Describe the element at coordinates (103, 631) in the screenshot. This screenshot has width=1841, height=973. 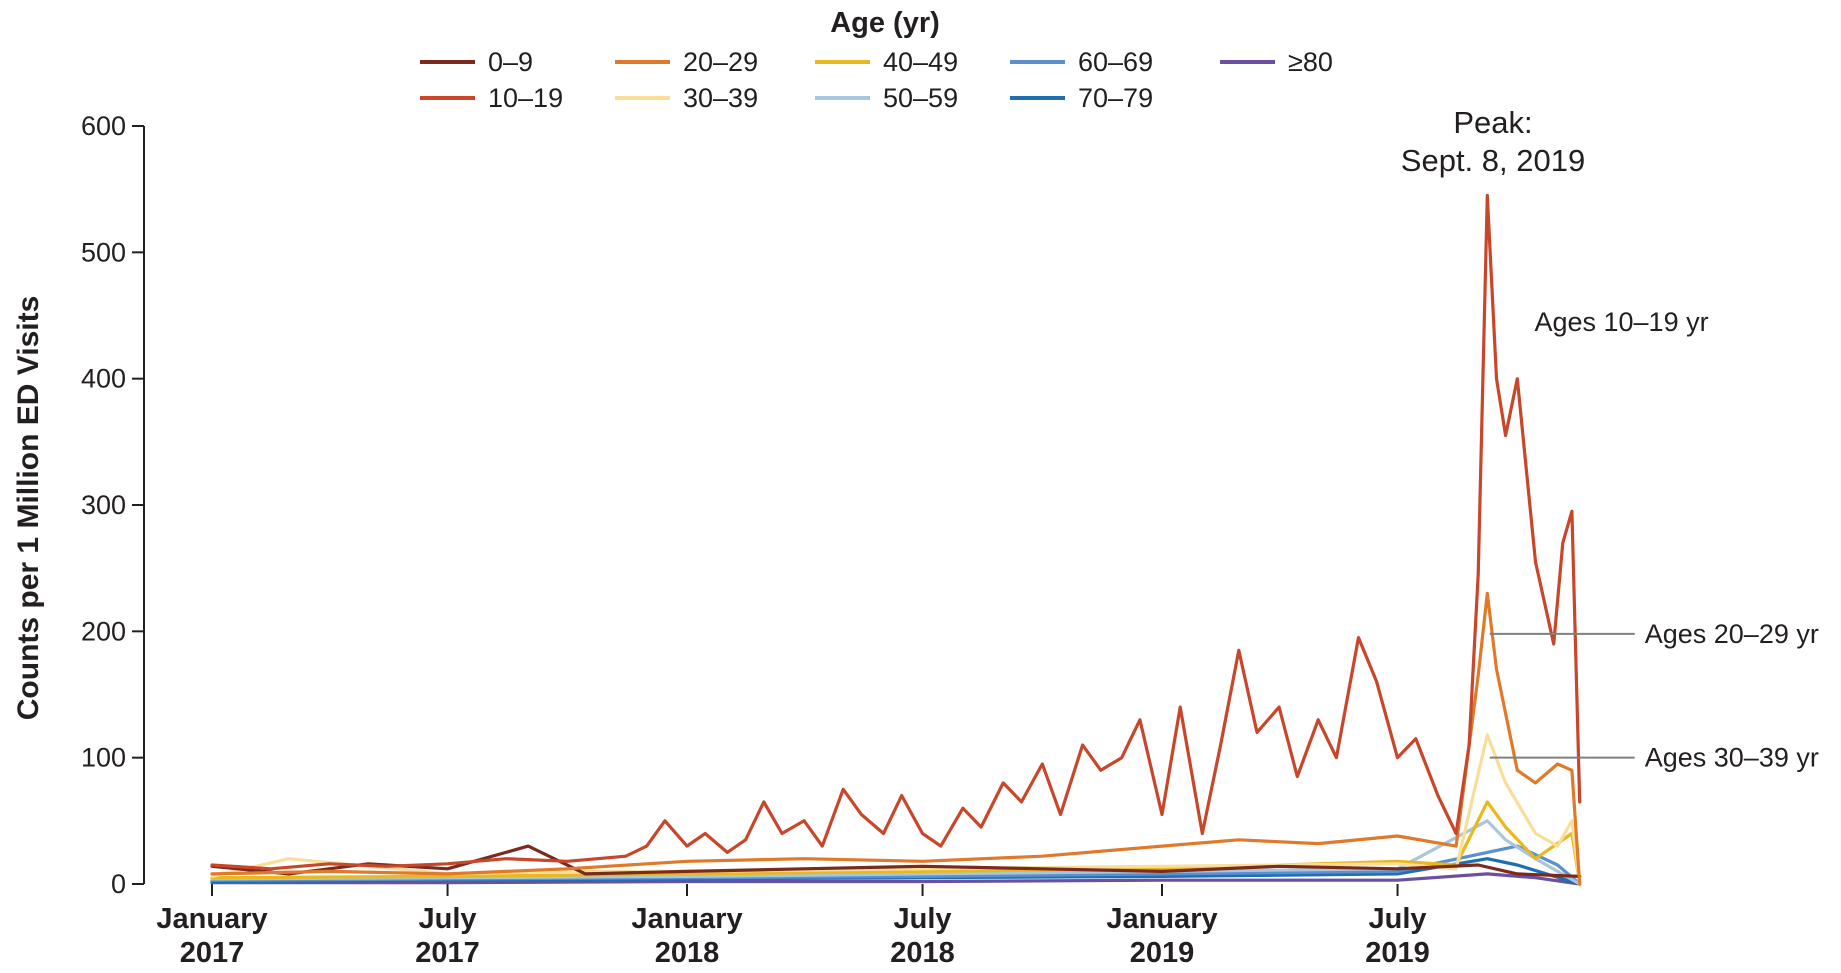
I see `y-tick-label: 200` at that location.